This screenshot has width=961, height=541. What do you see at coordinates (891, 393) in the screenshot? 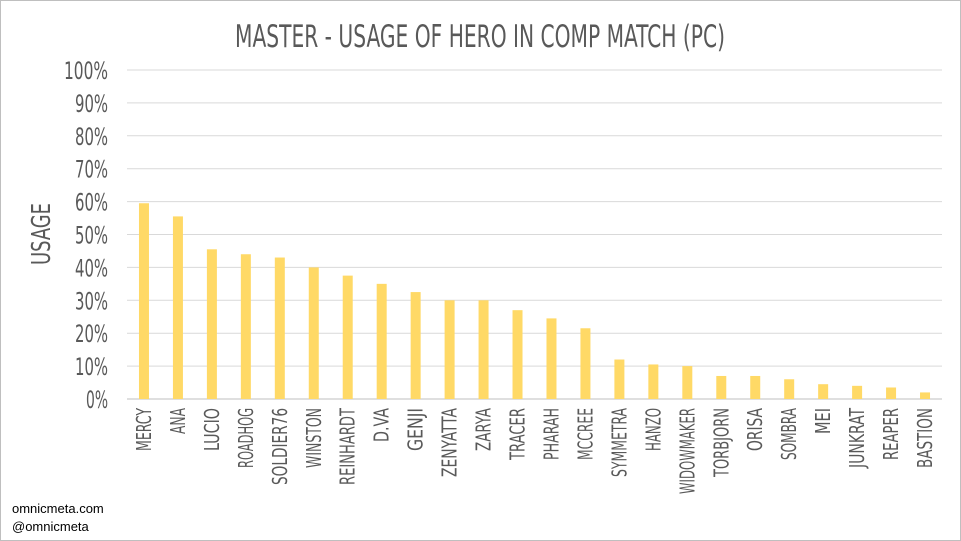
I see `bar-reaper` at bounding box center [891, 393].